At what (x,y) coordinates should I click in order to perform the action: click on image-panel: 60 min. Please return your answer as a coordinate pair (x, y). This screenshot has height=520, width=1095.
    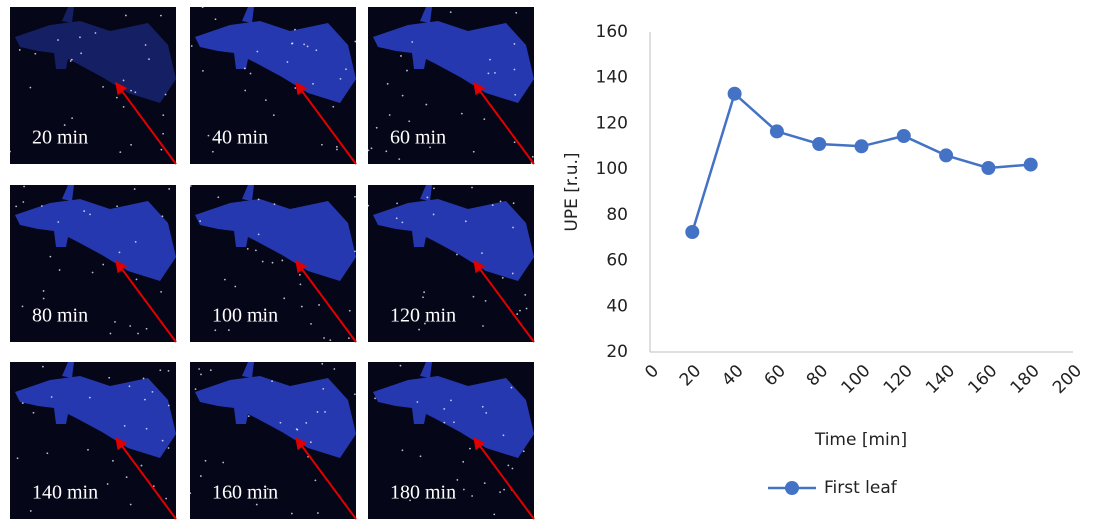
    Looking at the image, I should click on (451, 86).